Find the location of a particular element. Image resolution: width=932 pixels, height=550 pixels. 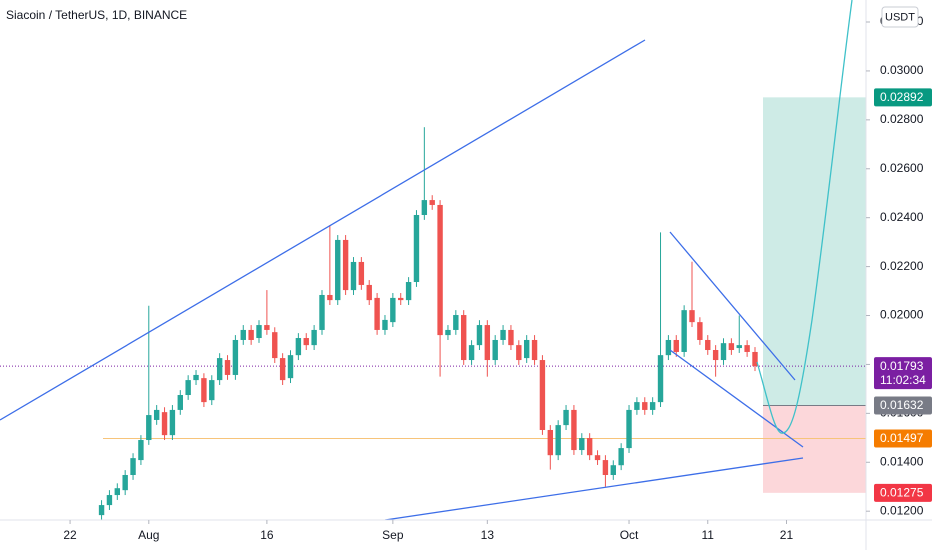

currency-badge is located at coordinates (900, 17).